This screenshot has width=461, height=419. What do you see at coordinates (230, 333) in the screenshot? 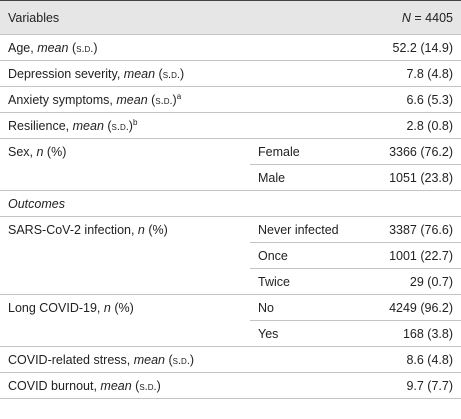
I see `group-row: Yes 168 (3.8)` at bounding box center [230, 333].